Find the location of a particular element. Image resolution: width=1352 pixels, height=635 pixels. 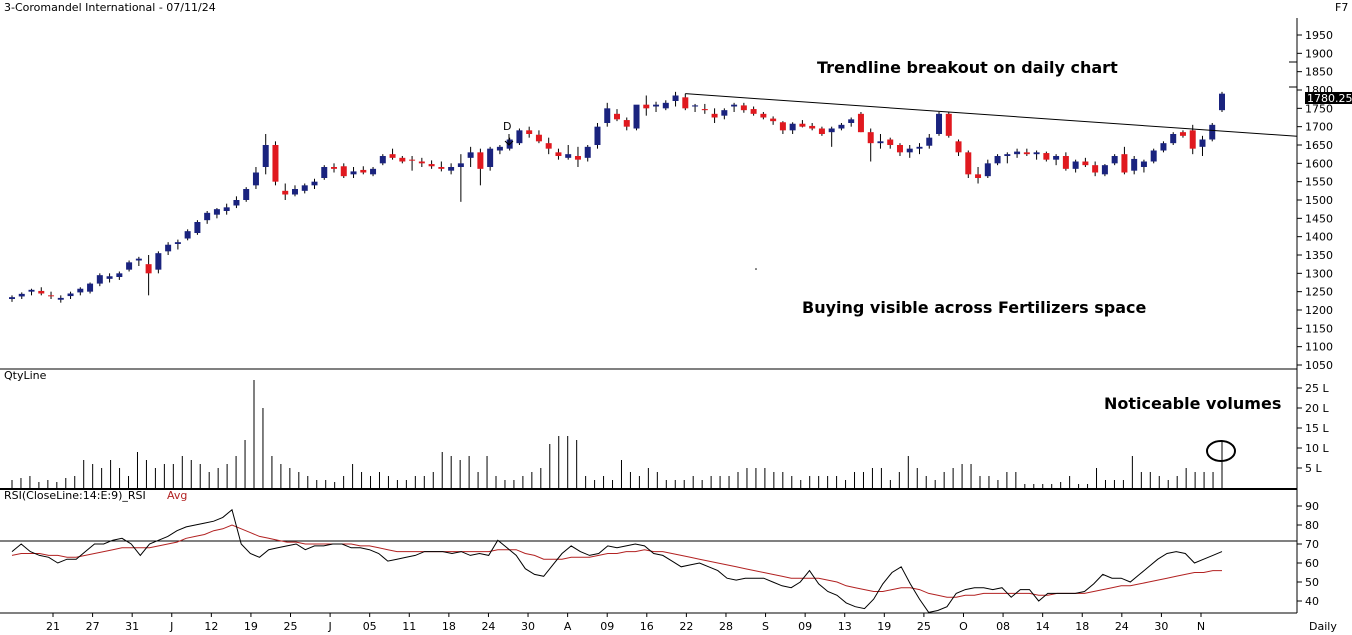

rsi-average-line is located at coordinates (616, 561).